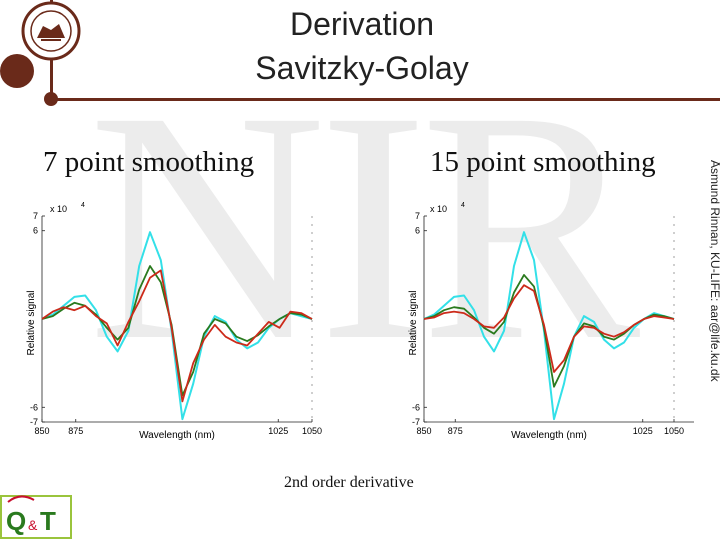  What do you see at coordinates (48, 521) in the screenshot?
I see `logo-letter-t: T` at bounding box center [48, 521].